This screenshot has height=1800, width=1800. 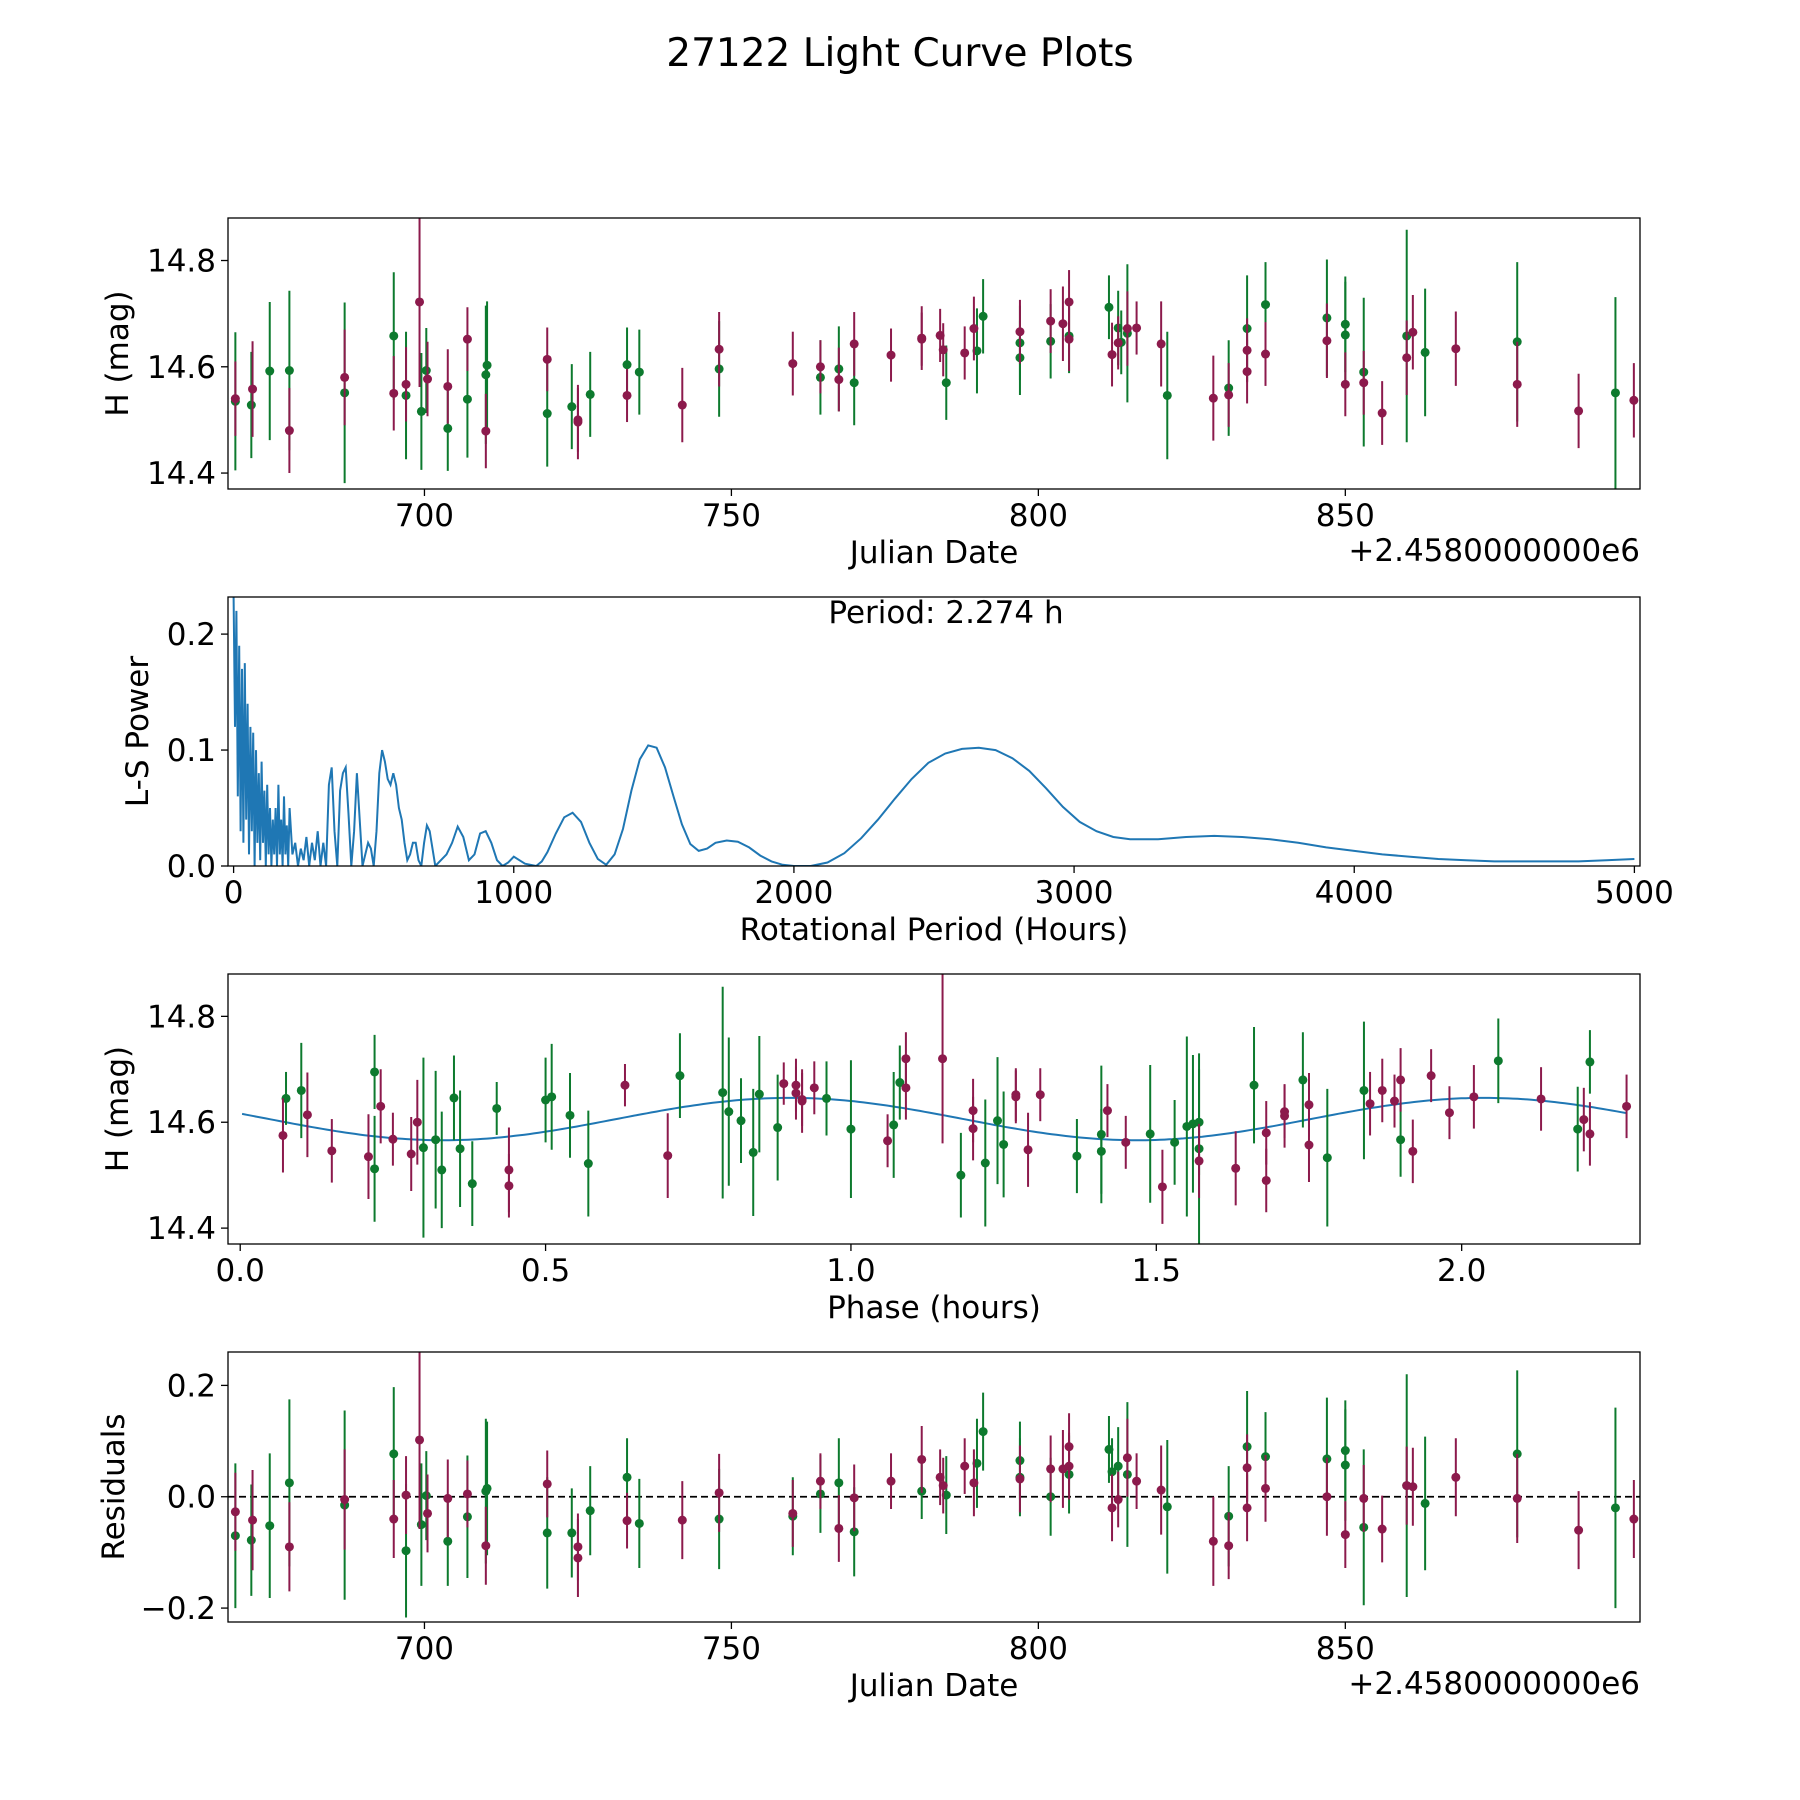 I want to click on light-curve-ylabel: H (mag), so click(x=118, y=353).